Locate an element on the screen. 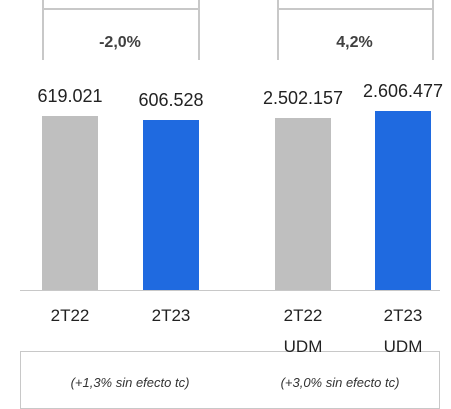  value-label: 606.528 is located at coordinates (171, 99).